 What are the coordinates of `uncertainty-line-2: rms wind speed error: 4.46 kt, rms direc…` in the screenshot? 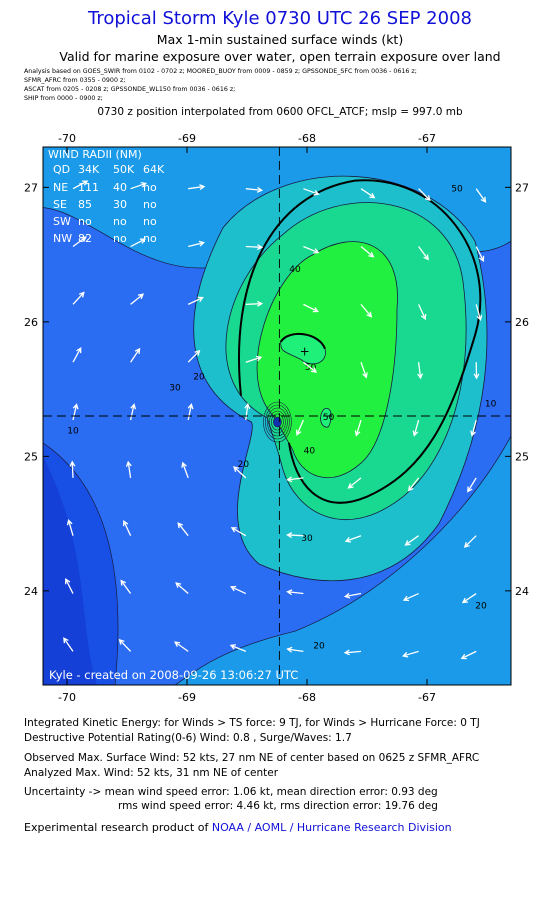 It's located at (278, 806).